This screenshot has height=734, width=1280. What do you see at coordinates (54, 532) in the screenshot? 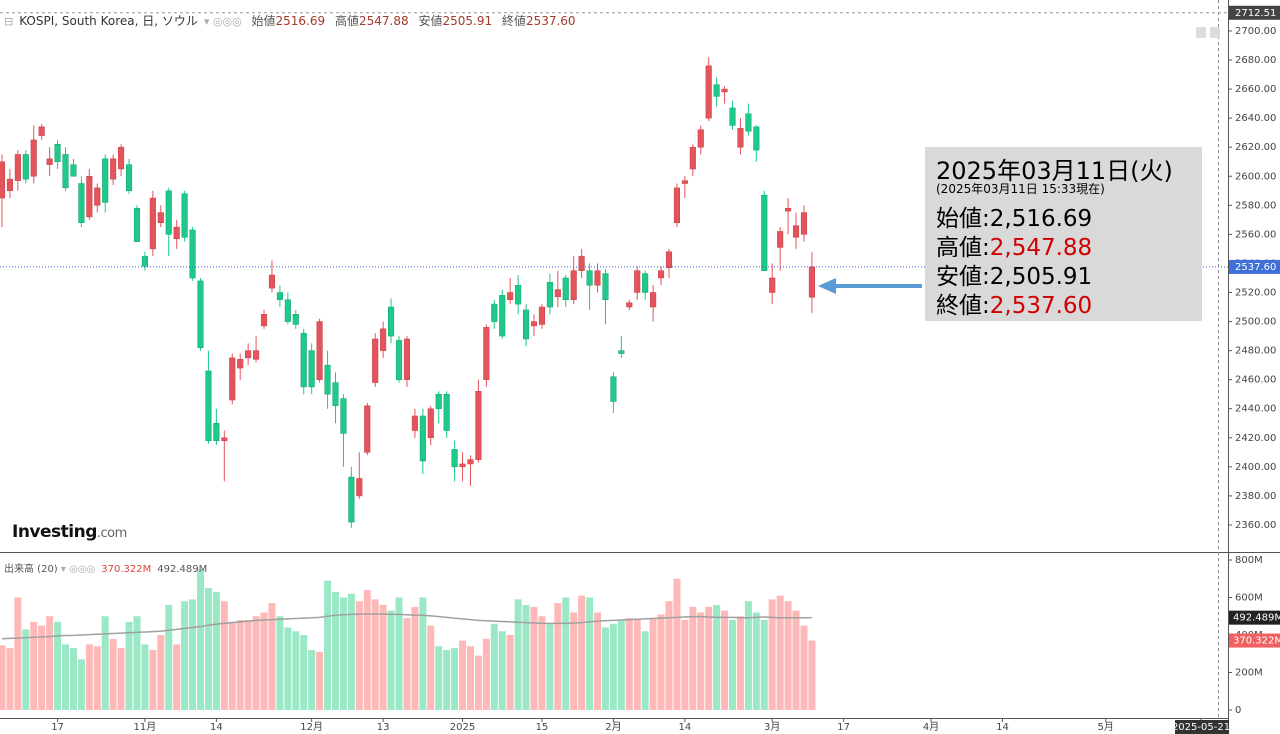
I see `logo-brand: Investing` at bounding box center [54, 532].